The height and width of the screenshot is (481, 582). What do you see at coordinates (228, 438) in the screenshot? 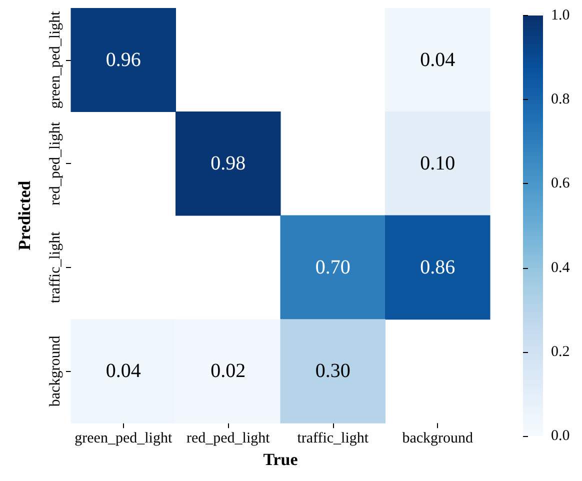
I see `x-tick-label: red_ped_light` at bounding box center [228, 438].